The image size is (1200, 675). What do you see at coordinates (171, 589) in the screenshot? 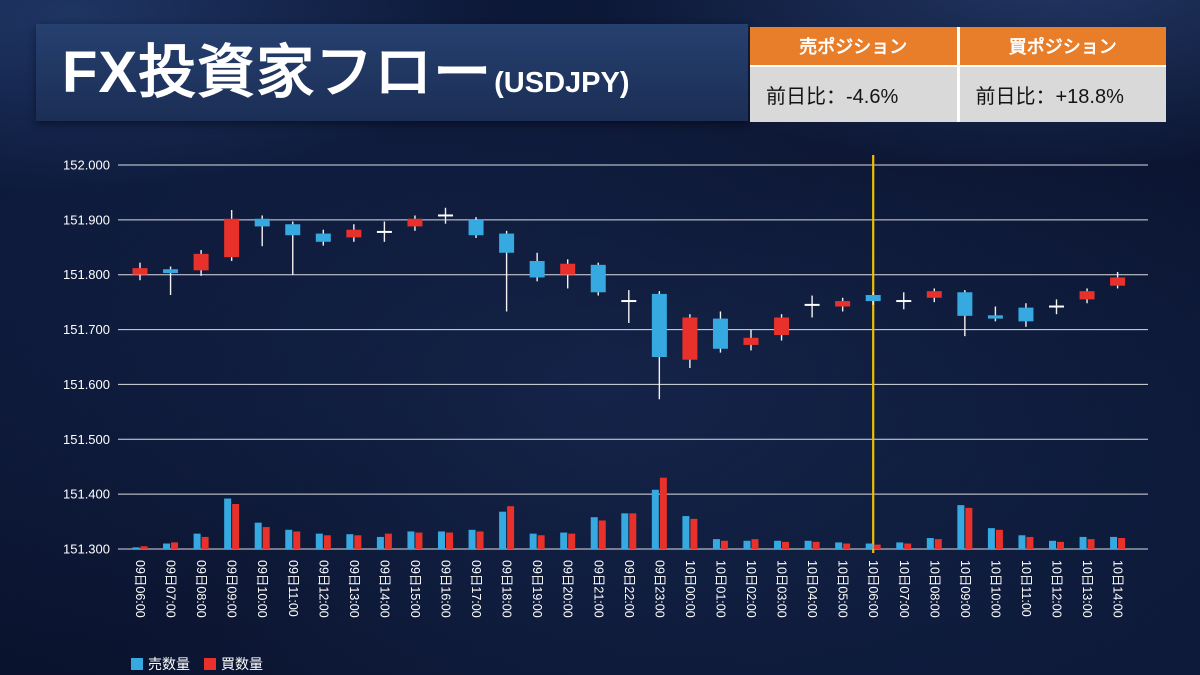
I see `x-axis-label: 09日07:00` at bounding box center [171, 589].